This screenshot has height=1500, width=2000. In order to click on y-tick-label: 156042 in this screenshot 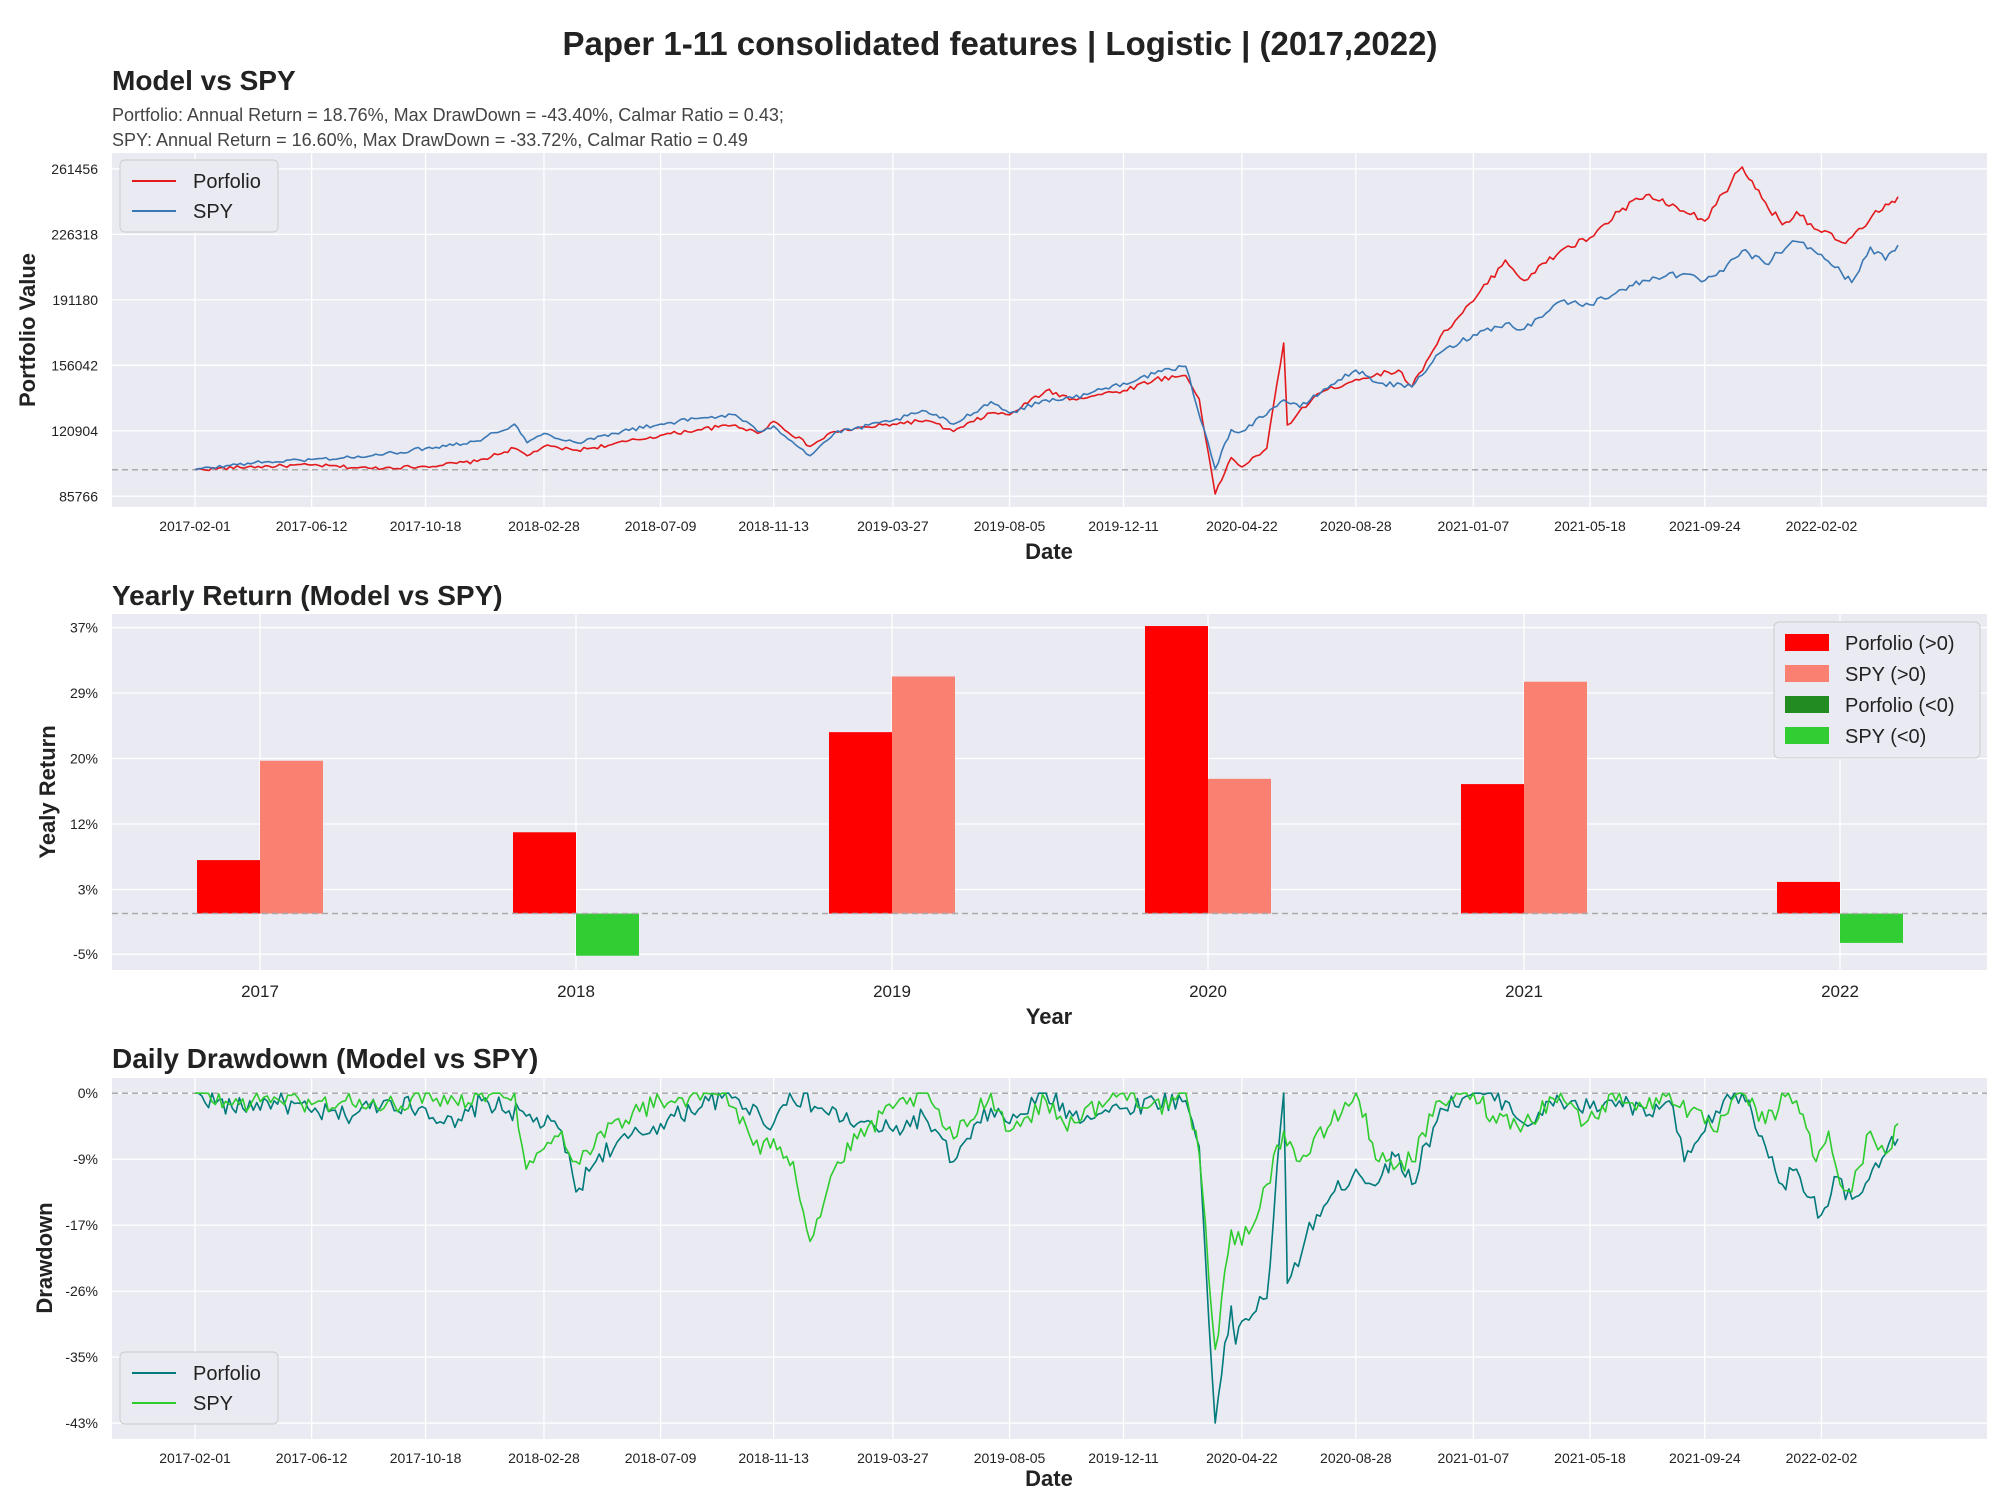, I will do `click(74, 365)`.